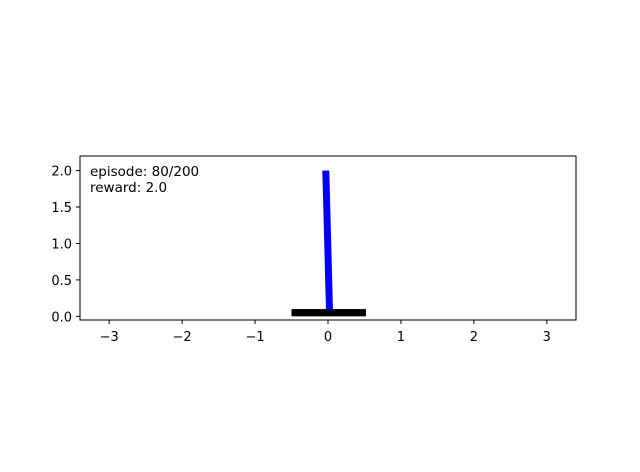 The image size is (640, 472). I want to click on cart-body, so click(328, 313).